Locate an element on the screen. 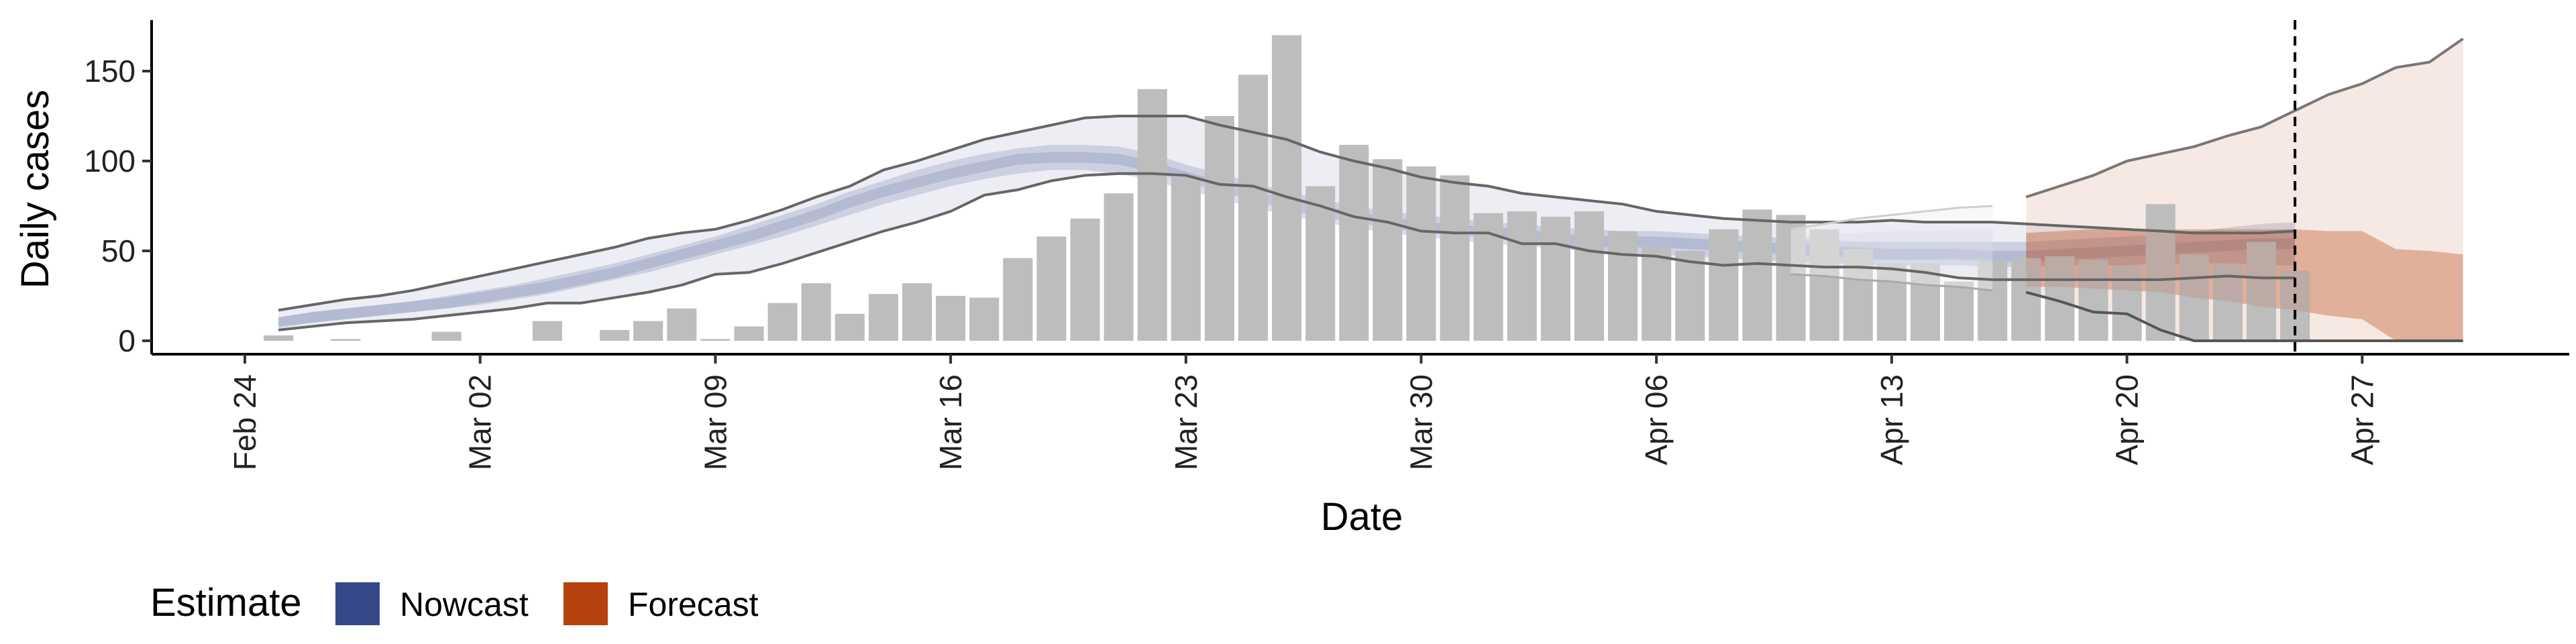  y-axis-title: Daily cases is located at coordinates (35, 189).